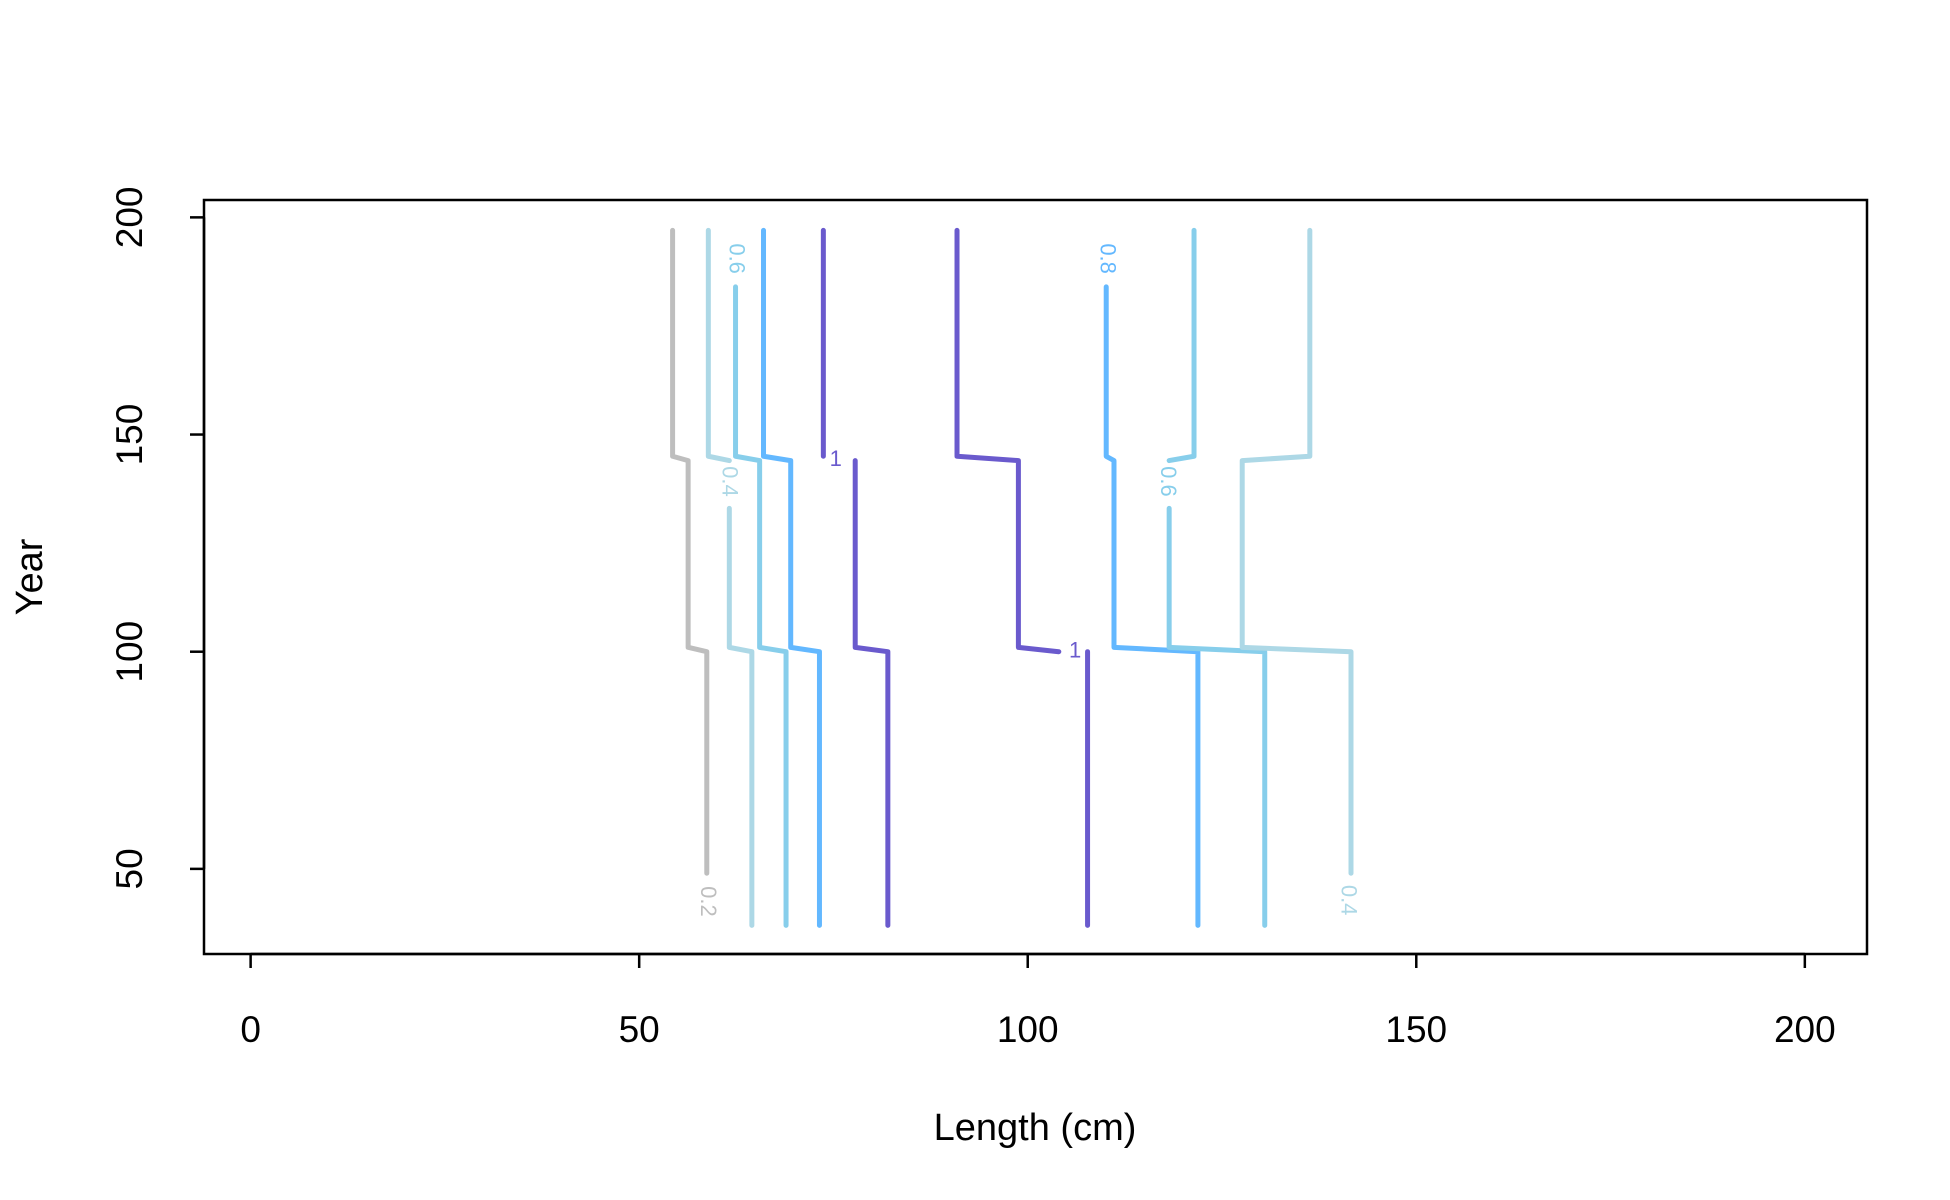 The image size is (1950, 1200). What do you see at coordinates (129, 868) in the screenshot?
I see `y-tick-label: 50` at bounding box center [129, 868].